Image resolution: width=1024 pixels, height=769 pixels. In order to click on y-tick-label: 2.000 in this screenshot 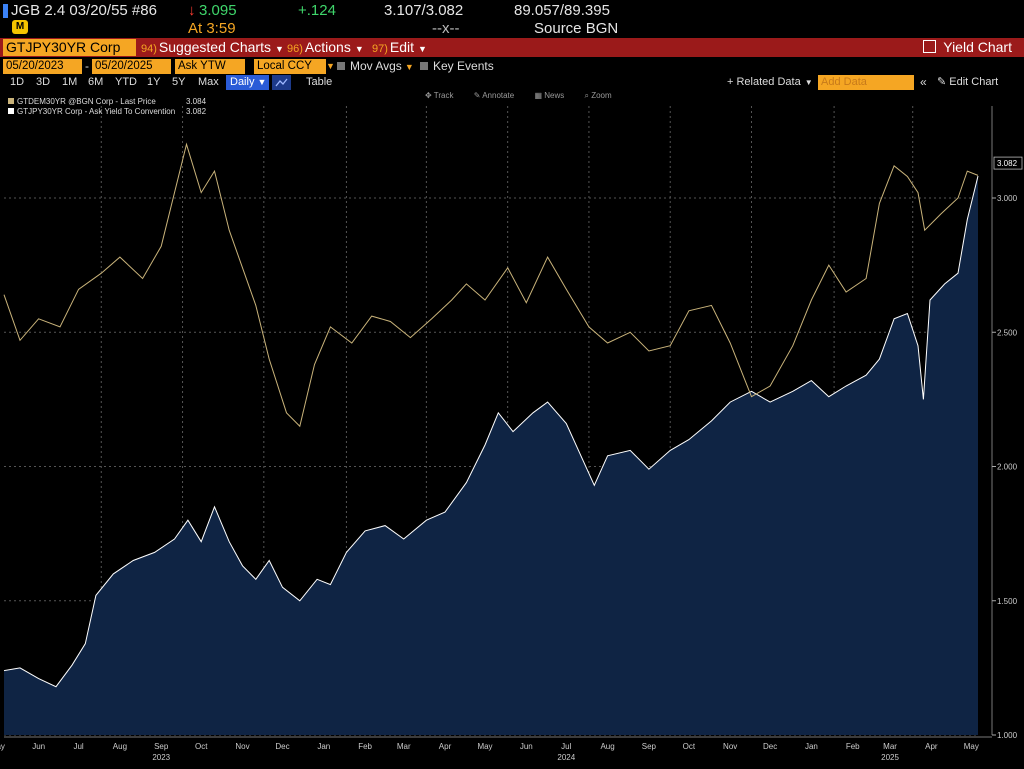, I will do `click(1007, 467)`.